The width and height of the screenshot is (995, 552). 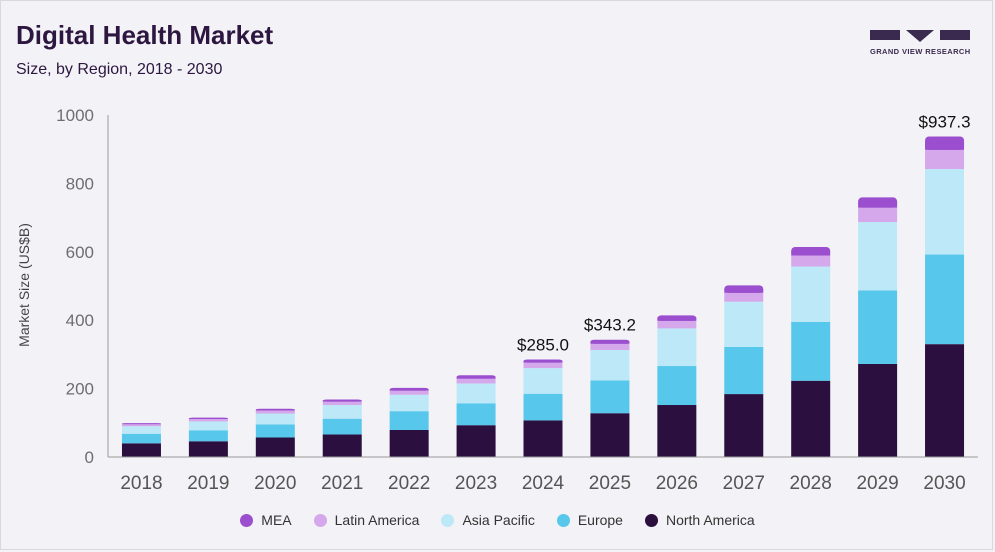 I want to click on chart-title: Digital Health Market, so click(x=145, y=35).